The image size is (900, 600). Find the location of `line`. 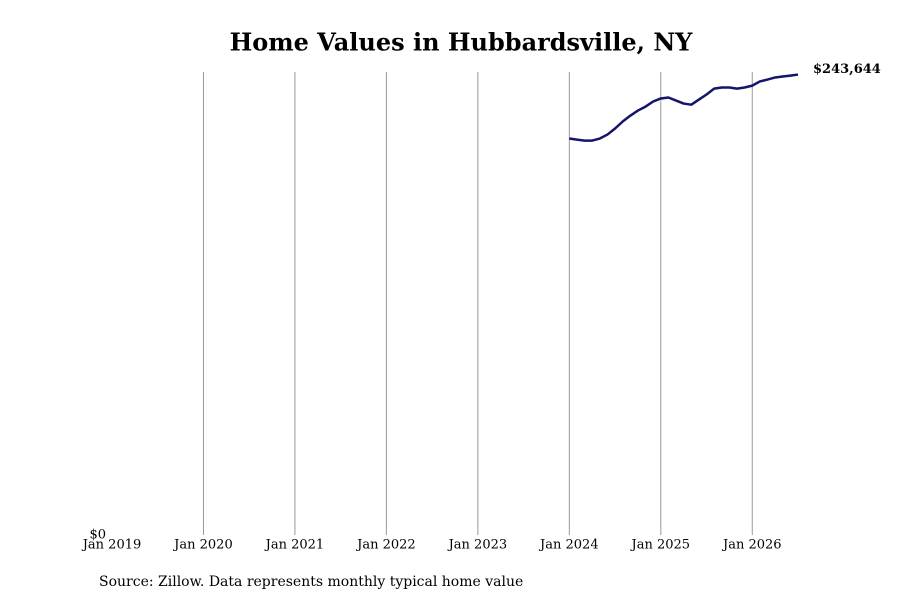

line is located at coordinates (684, 107).